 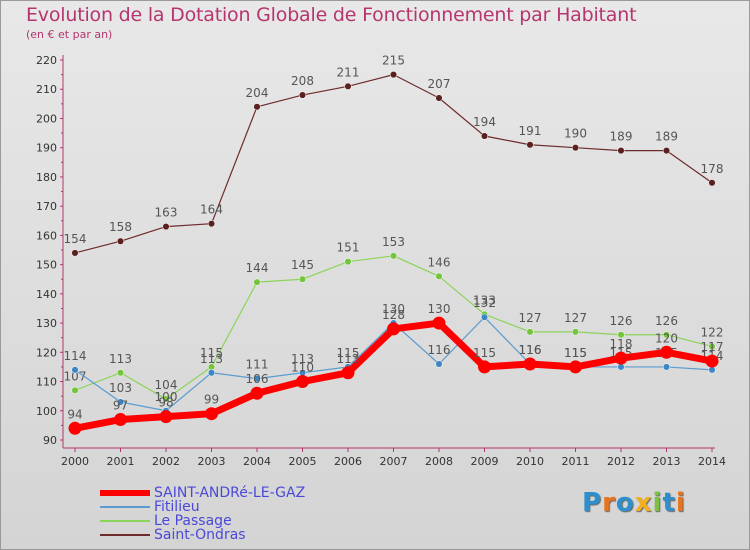 What do you see at coordinates (667, 461) in the screenshot?
I see `x-tick-label: 2013` at bounding box center [667, 461].